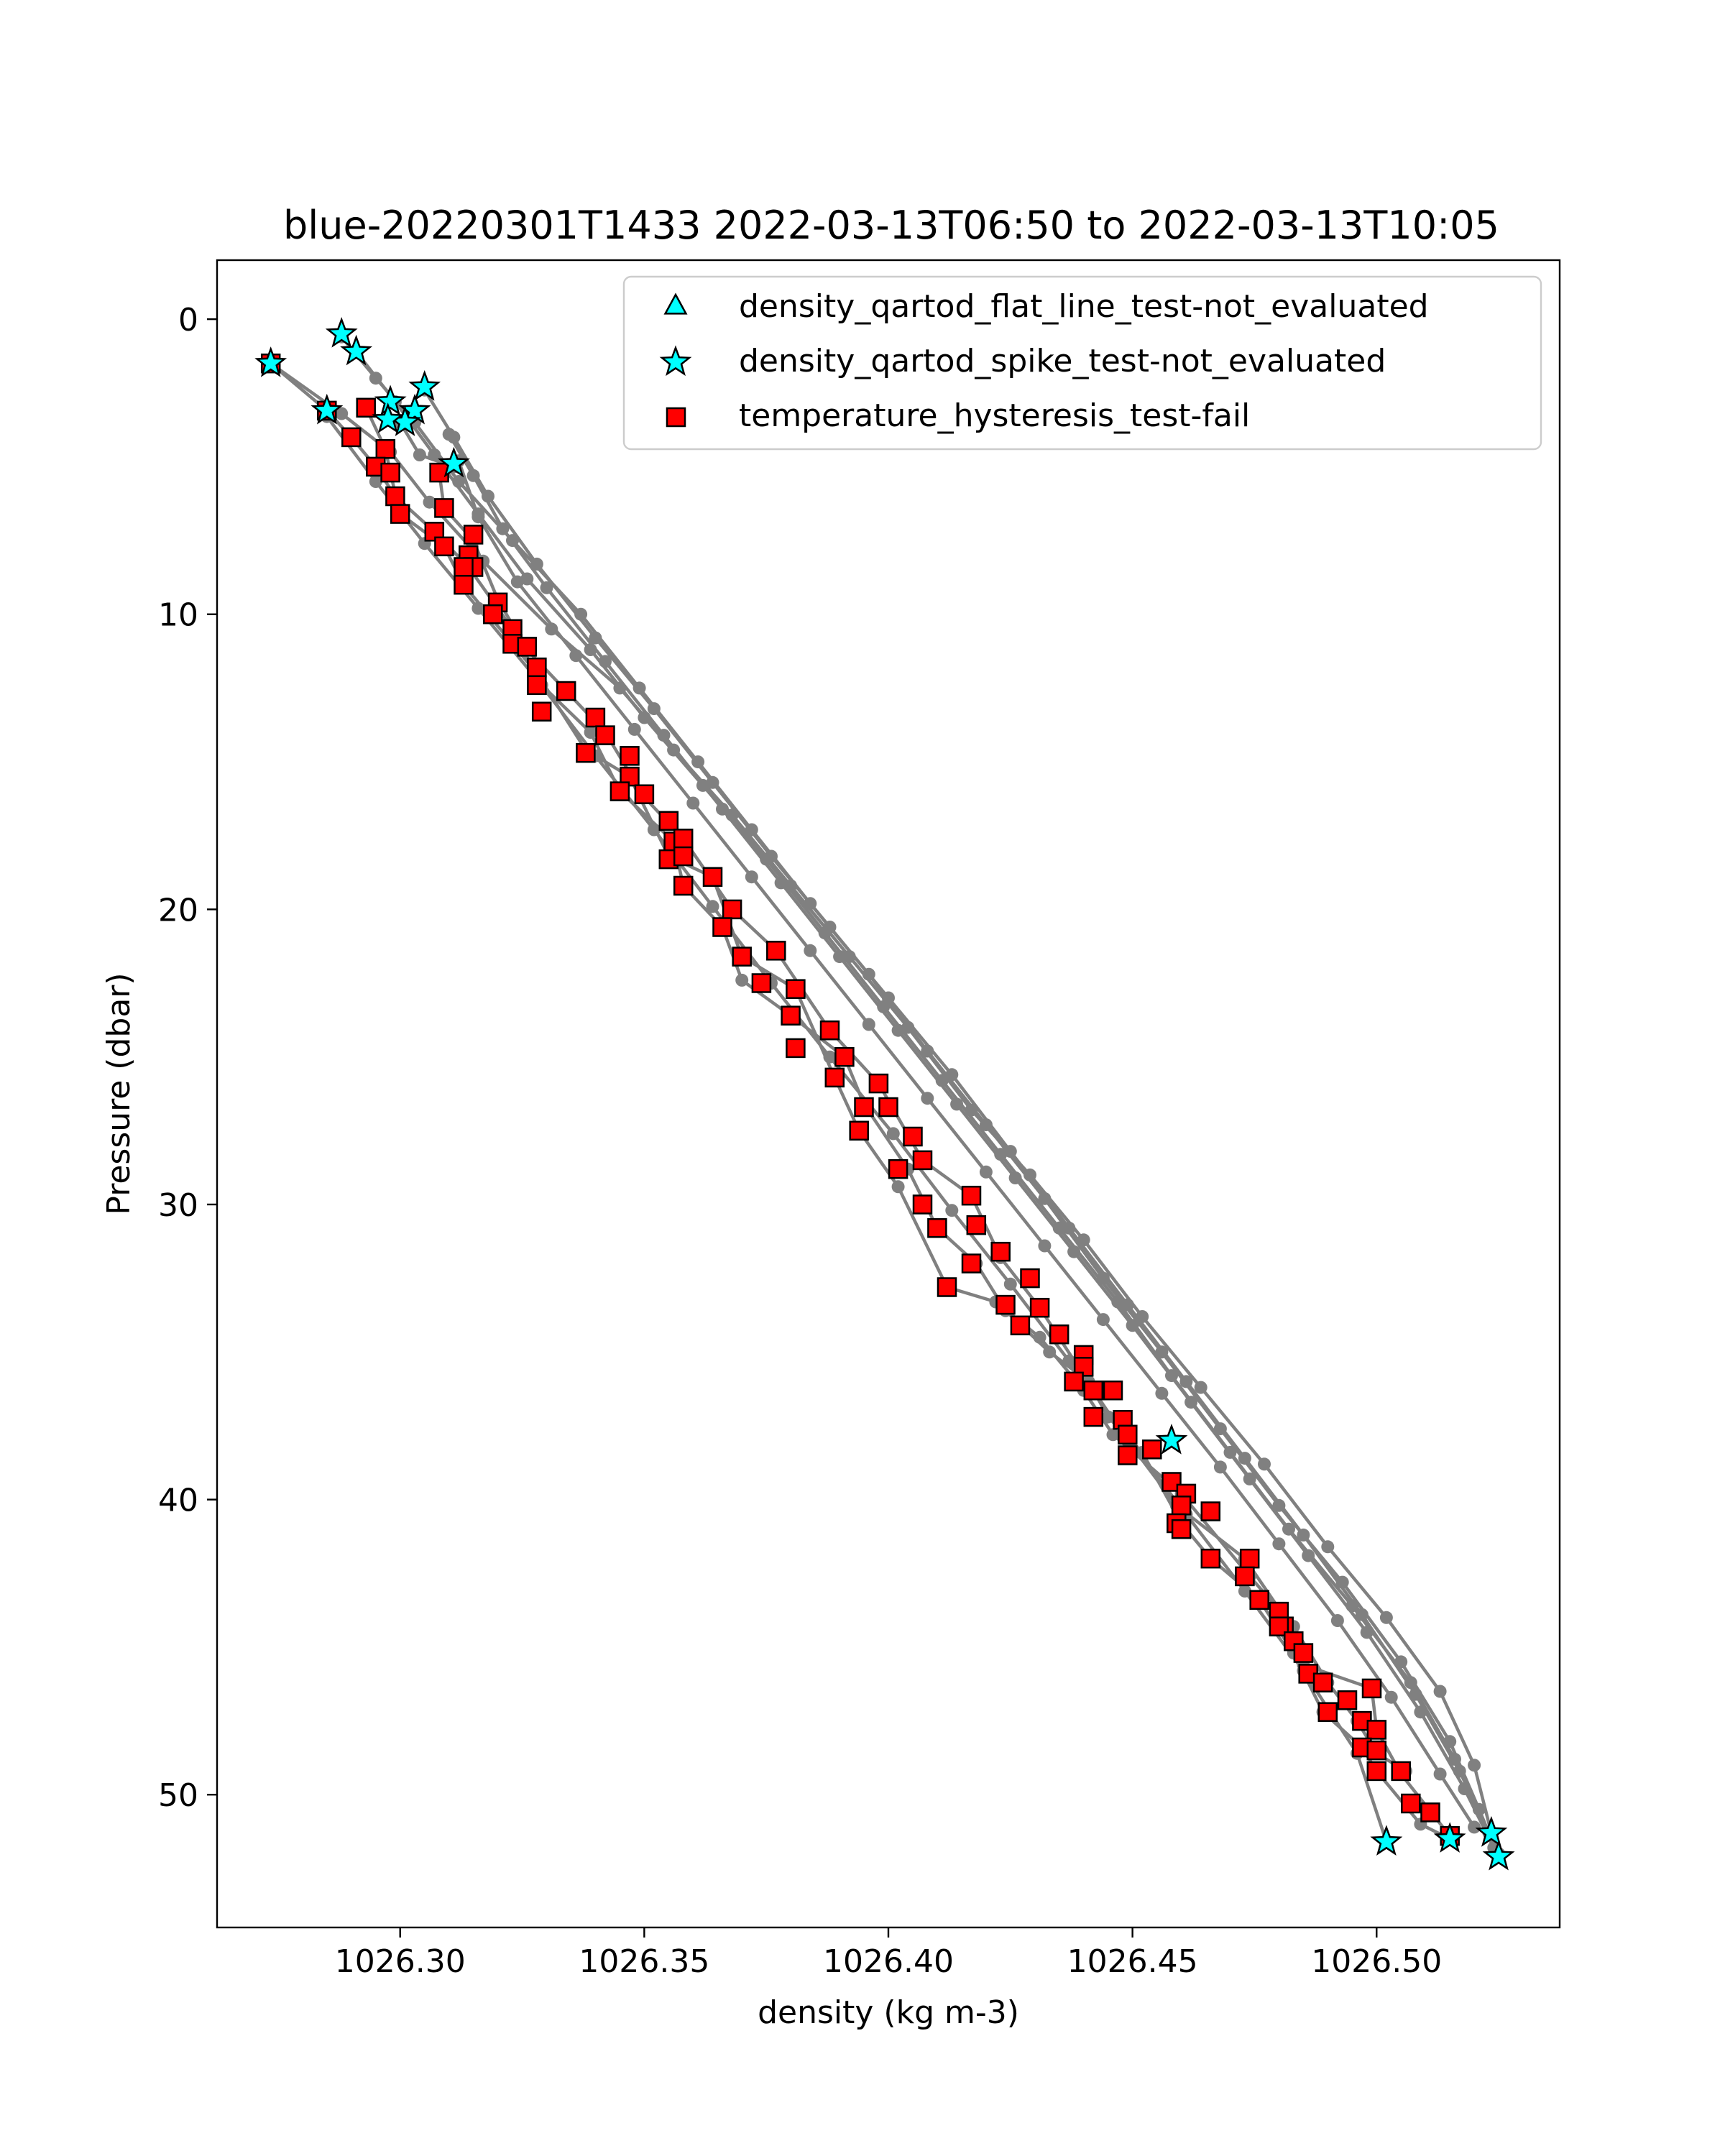 This screenshot has width=1725, height=2156. I want to click on square-marker-icon, so click(676, 417).